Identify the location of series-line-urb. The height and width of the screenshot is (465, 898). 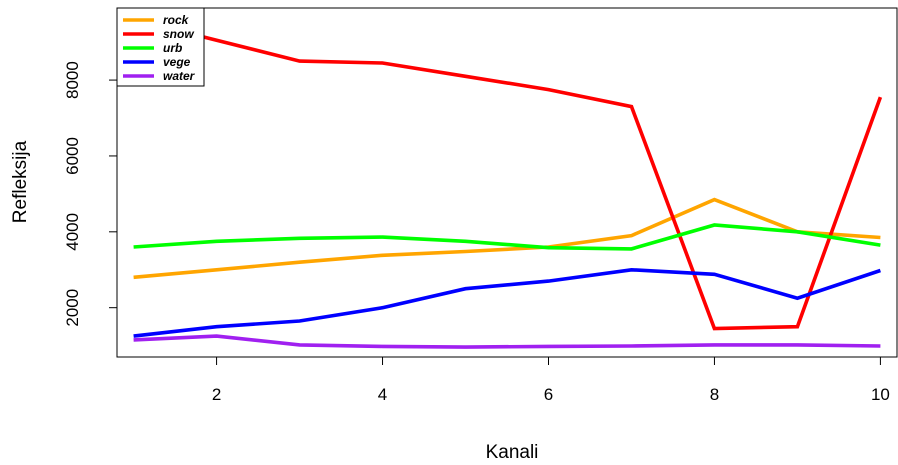
(507, 237).